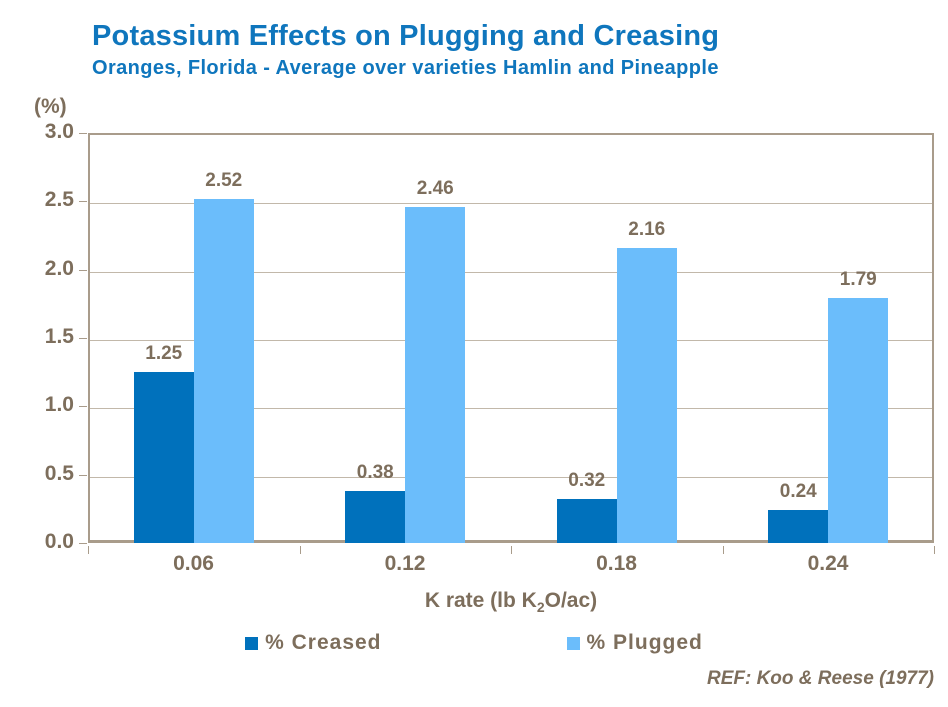 The width and height of the screenshot is (948, 707). I want to click on y-tick-label: 2.5, so click(59, 200).